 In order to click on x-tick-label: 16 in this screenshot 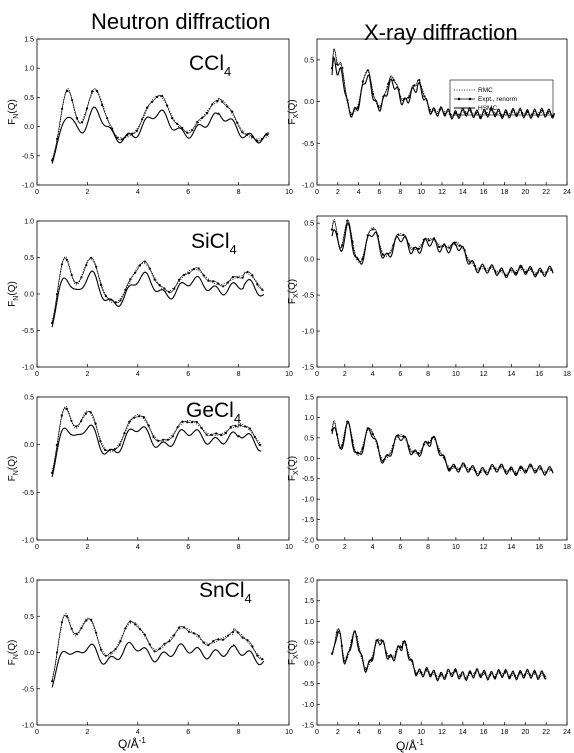, I will do `click(539, 374)`.